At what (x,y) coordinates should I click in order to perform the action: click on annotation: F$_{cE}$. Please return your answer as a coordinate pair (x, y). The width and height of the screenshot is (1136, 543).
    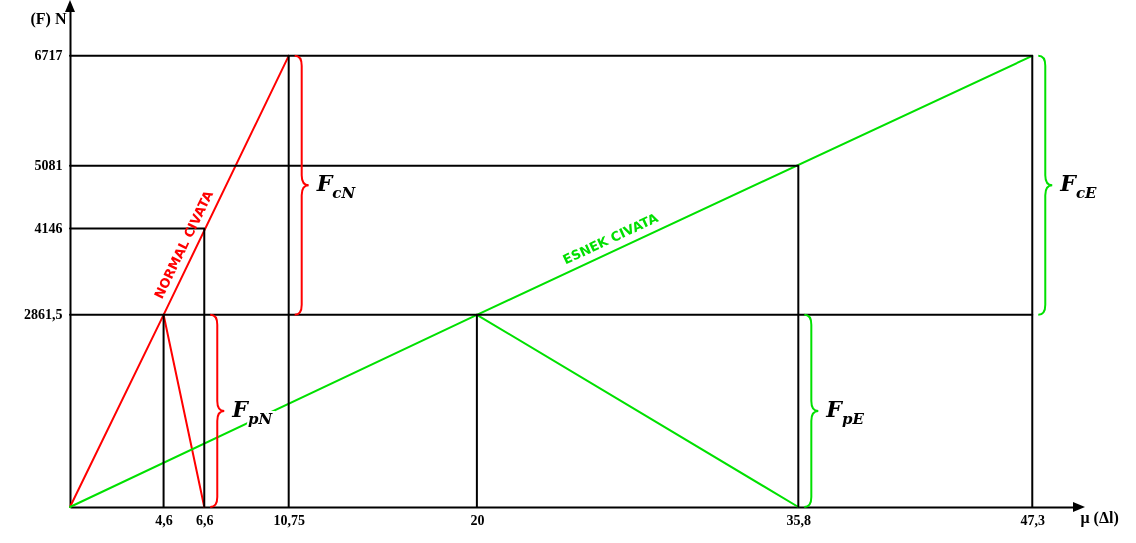
    Looking at the image, I should click on (1078, 186).